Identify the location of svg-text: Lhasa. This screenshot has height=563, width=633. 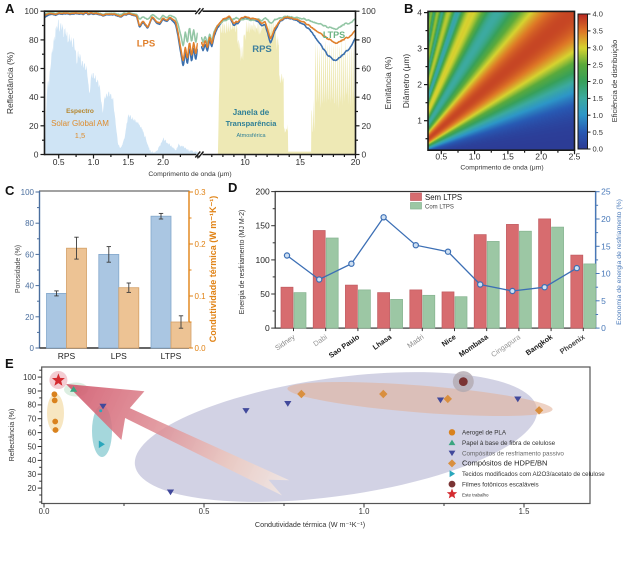
(382, 342).